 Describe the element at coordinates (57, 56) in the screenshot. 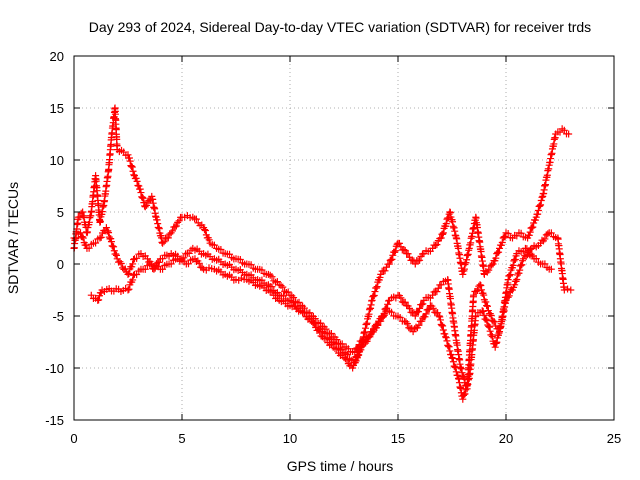

I see `y-tick-label: 20` at that location.